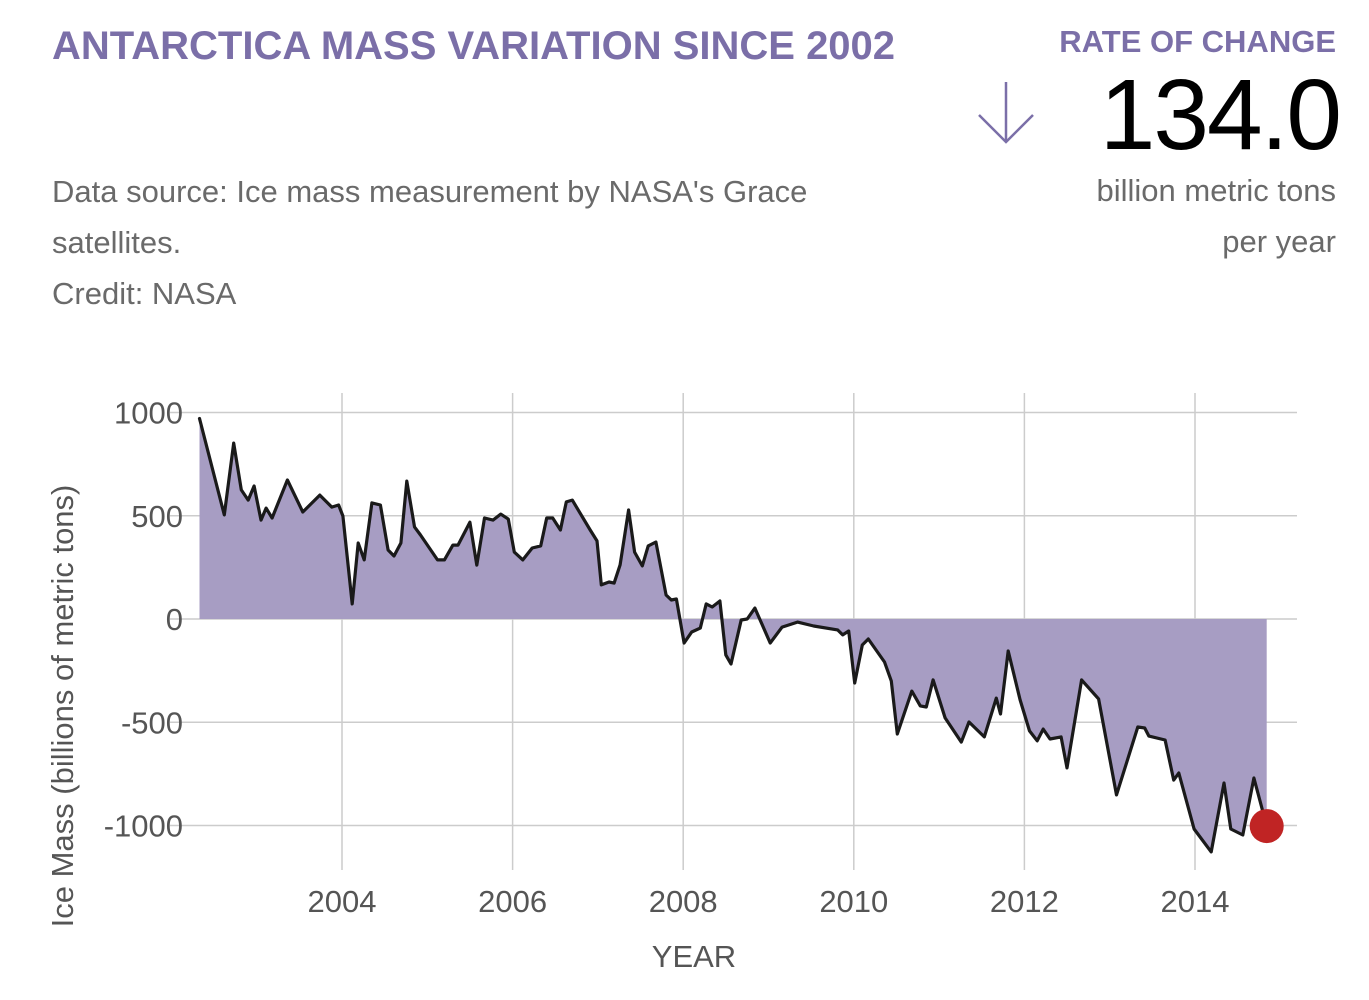 This screenshot has width=1369, height=1000. Describe the element at coordinates (1024, 901) in the screenshot. I see `x-tick-label: 2012` at that location.